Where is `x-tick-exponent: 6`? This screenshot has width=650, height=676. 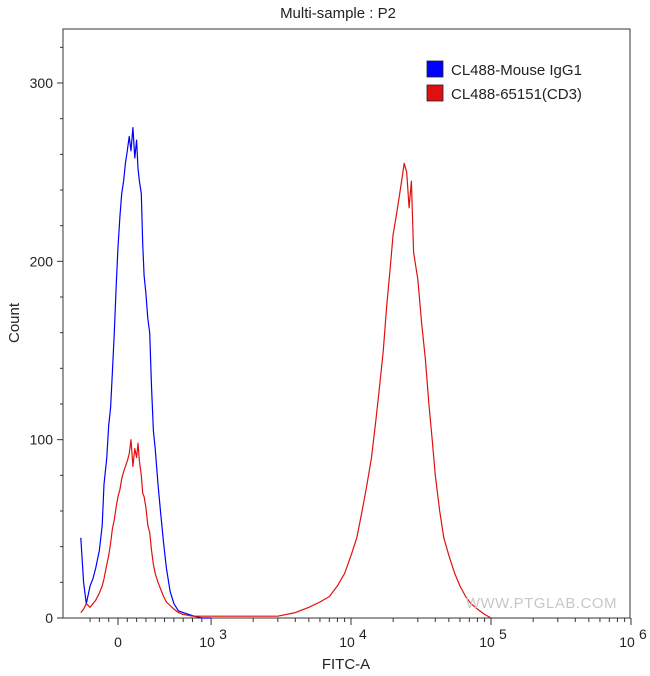 x-tick-exponent: 6 is located at coordinates (643, 634).